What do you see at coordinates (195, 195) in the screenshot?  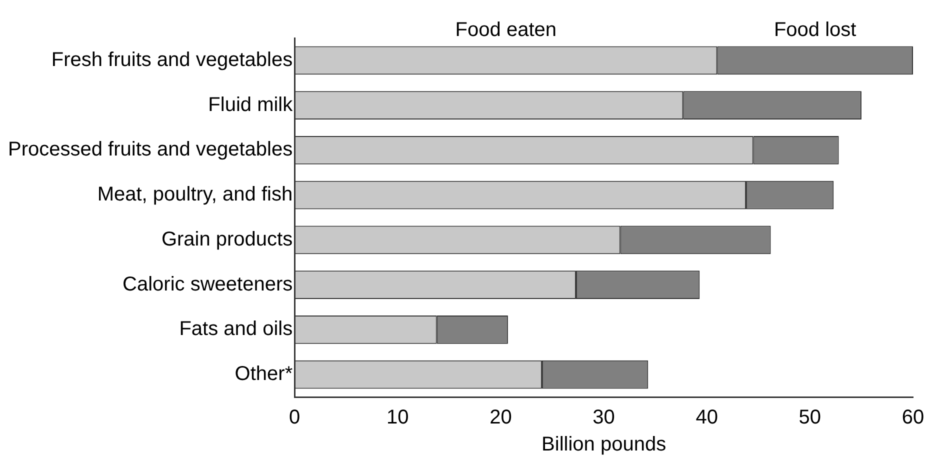 I see `y-tick-label: Meat, poultry, and fish` at bounding box center [195, 195].